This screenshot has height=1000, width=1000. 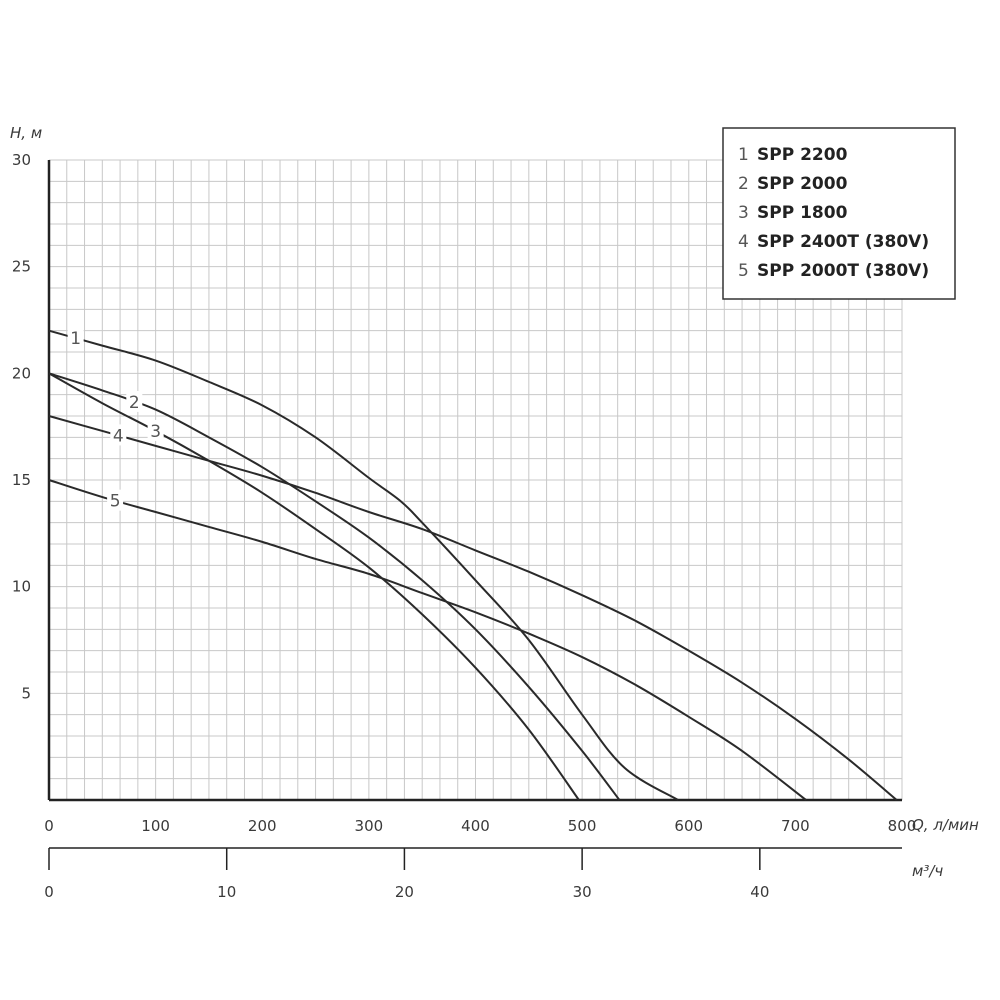 What do you see at coordinates (26, 133) in the screenshot?
I see `y-axis-title: Н, м` at bounding box center [26, 133].